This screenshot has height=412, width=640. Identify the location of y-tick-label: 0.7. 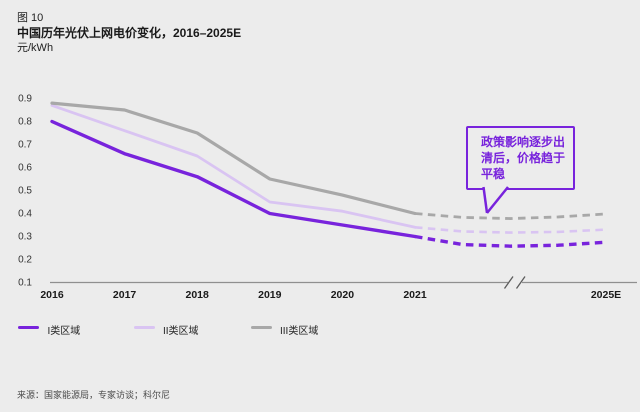
(25, 144).